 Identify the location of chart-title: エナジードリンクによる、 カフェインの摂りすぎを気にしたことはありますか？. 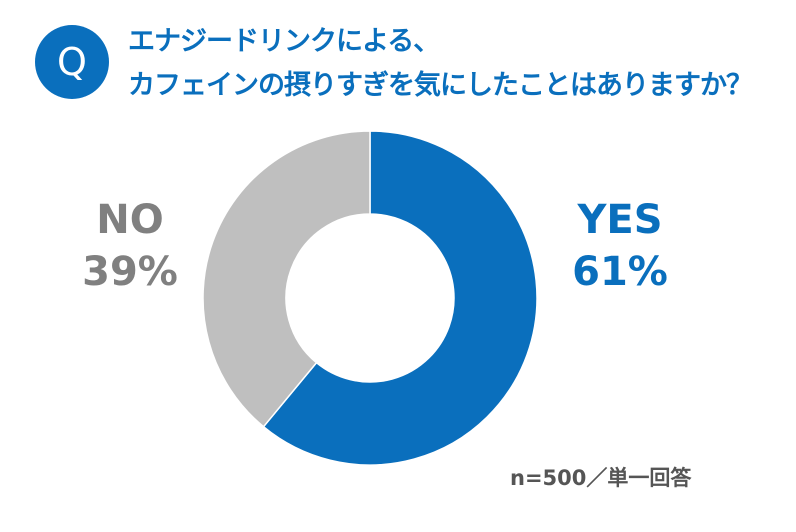
(440, 64).